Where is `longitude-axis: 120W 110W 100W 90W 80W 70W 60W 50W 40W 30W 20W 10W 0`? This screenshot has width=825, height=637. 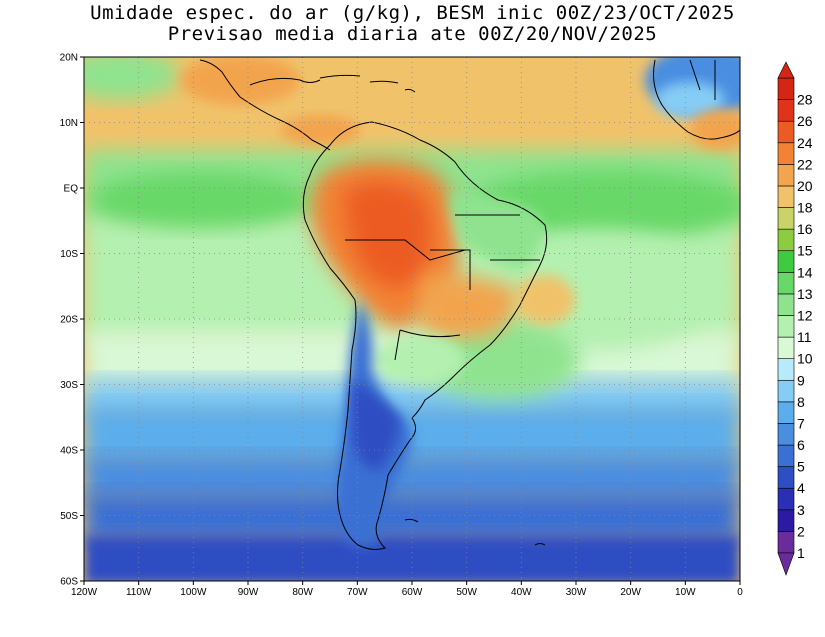 longitude-axis: 120W 110W 100W 90W 80W 70W 60W 50W 40W 30W 20W 10W 0 is located at coordinates (407, 589).